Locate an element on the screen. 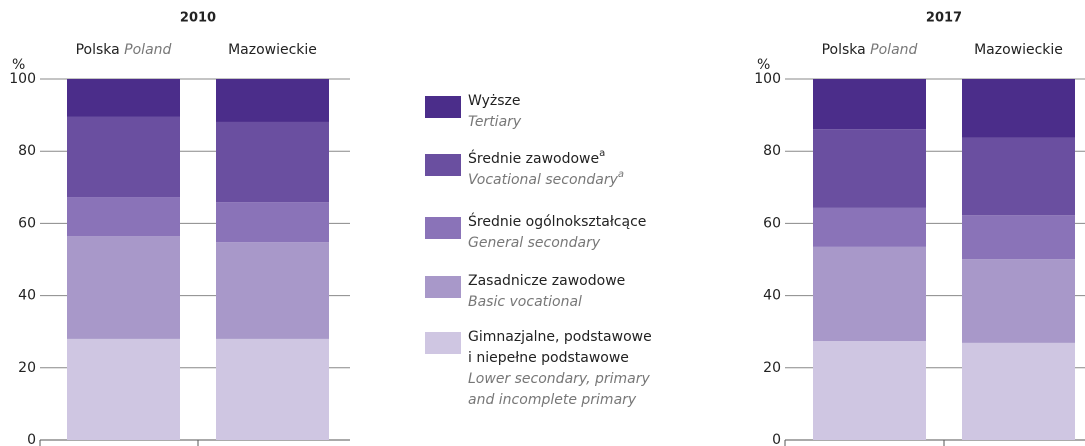 The height and width of the screenshot is (446, 1085). legend-name: Średnie zawodowe is located at coordinates (533, 158).